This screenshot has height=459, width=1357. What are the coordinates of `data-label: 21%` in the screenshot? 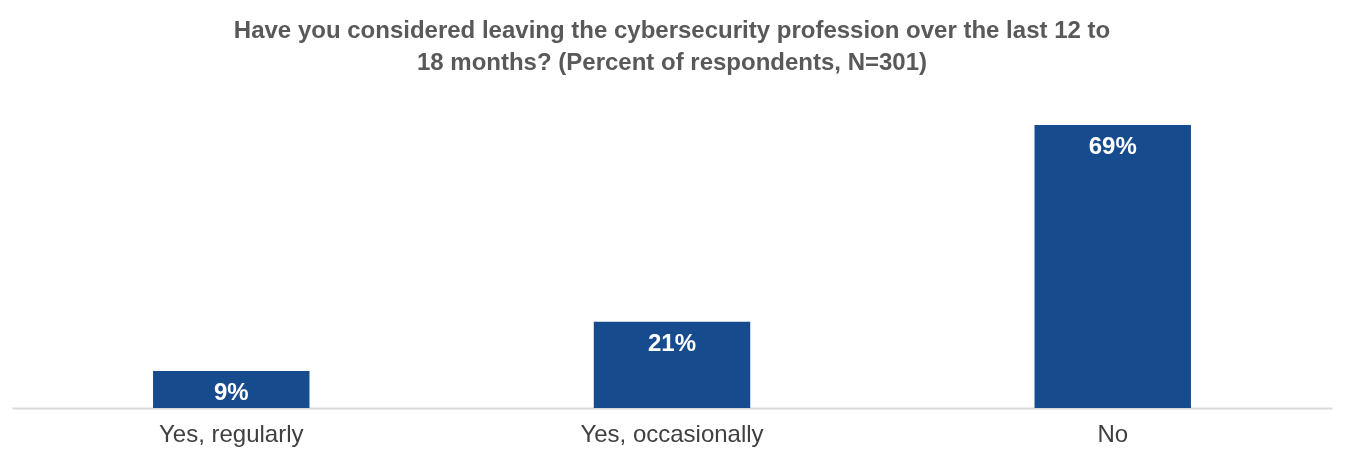 It's located at (672, 342).